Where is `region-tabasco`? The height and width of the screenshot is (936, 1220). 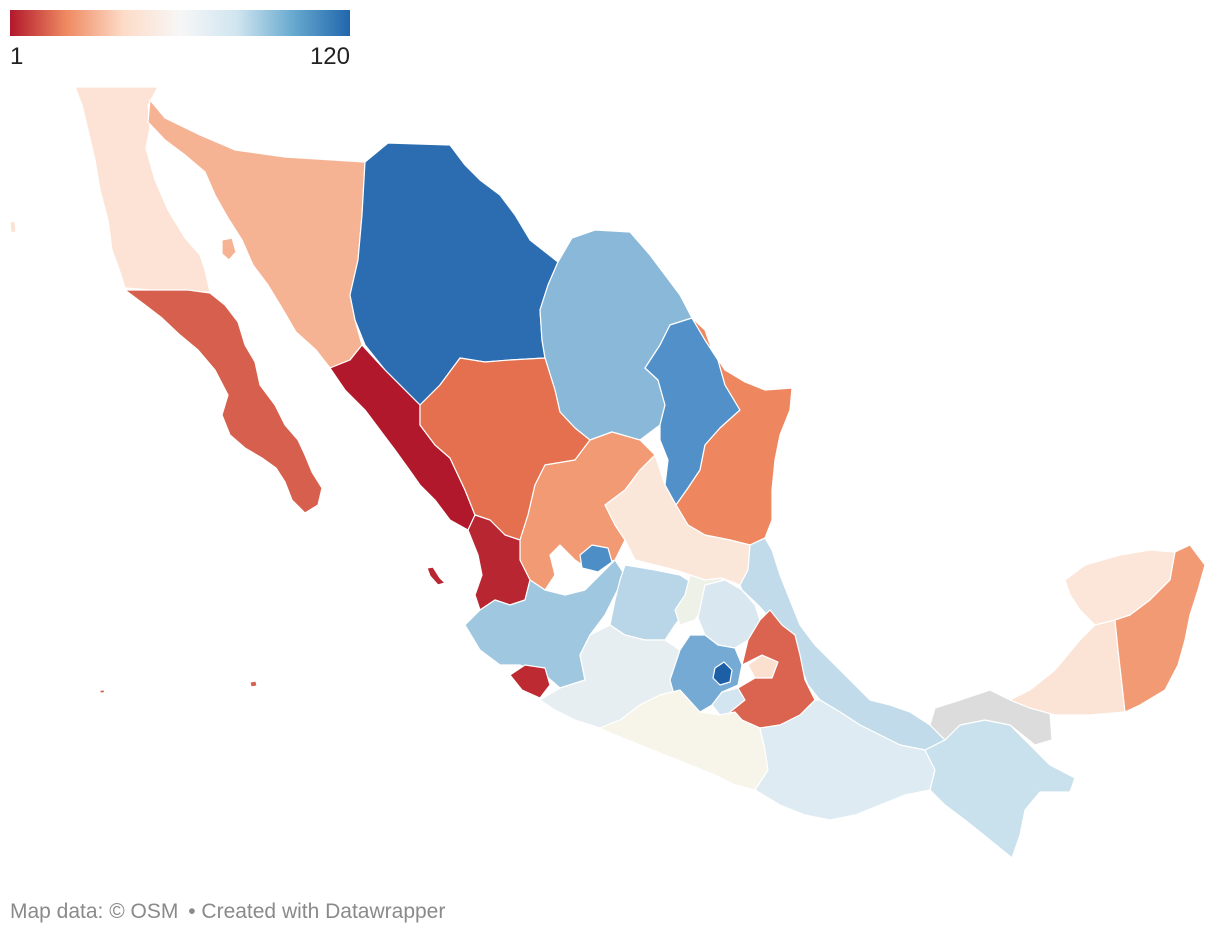 region-tabasco is located at coordinates (991, 717).